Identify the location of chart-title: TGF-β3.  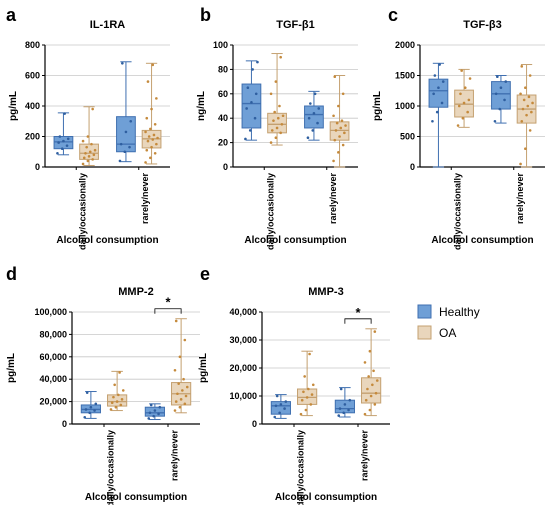
(482, 25).